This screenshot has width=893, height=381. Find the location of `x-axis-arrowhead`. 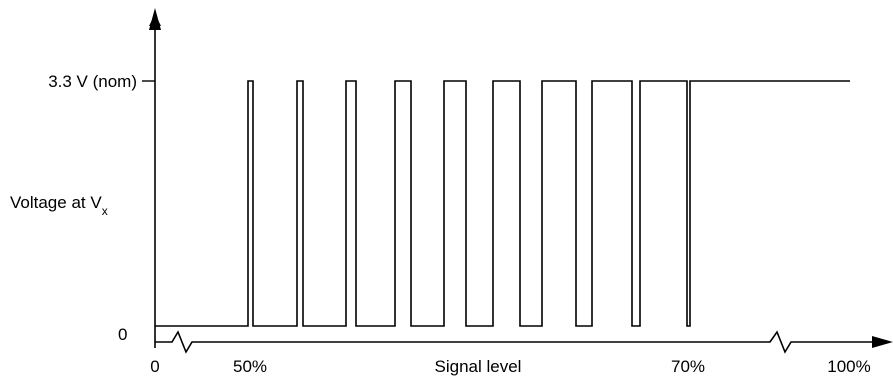

x-axis-arrowhead is located at coordinates (882, 342).